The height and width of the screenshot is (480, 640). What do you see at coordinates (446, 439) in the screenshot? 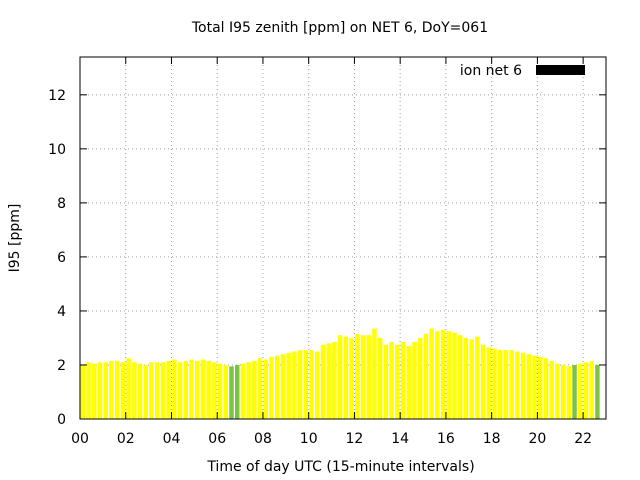
I see `x-tick-label: 16` at bounding box center [446, 439].